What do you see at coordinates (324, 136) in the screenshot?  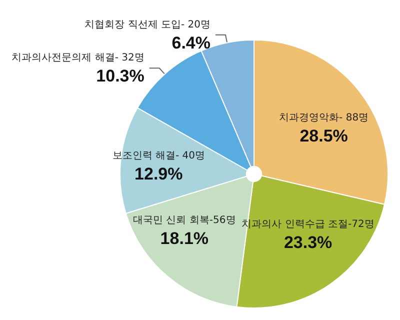 I see `data-label: 28.5%` at bounding box center [324, 136].